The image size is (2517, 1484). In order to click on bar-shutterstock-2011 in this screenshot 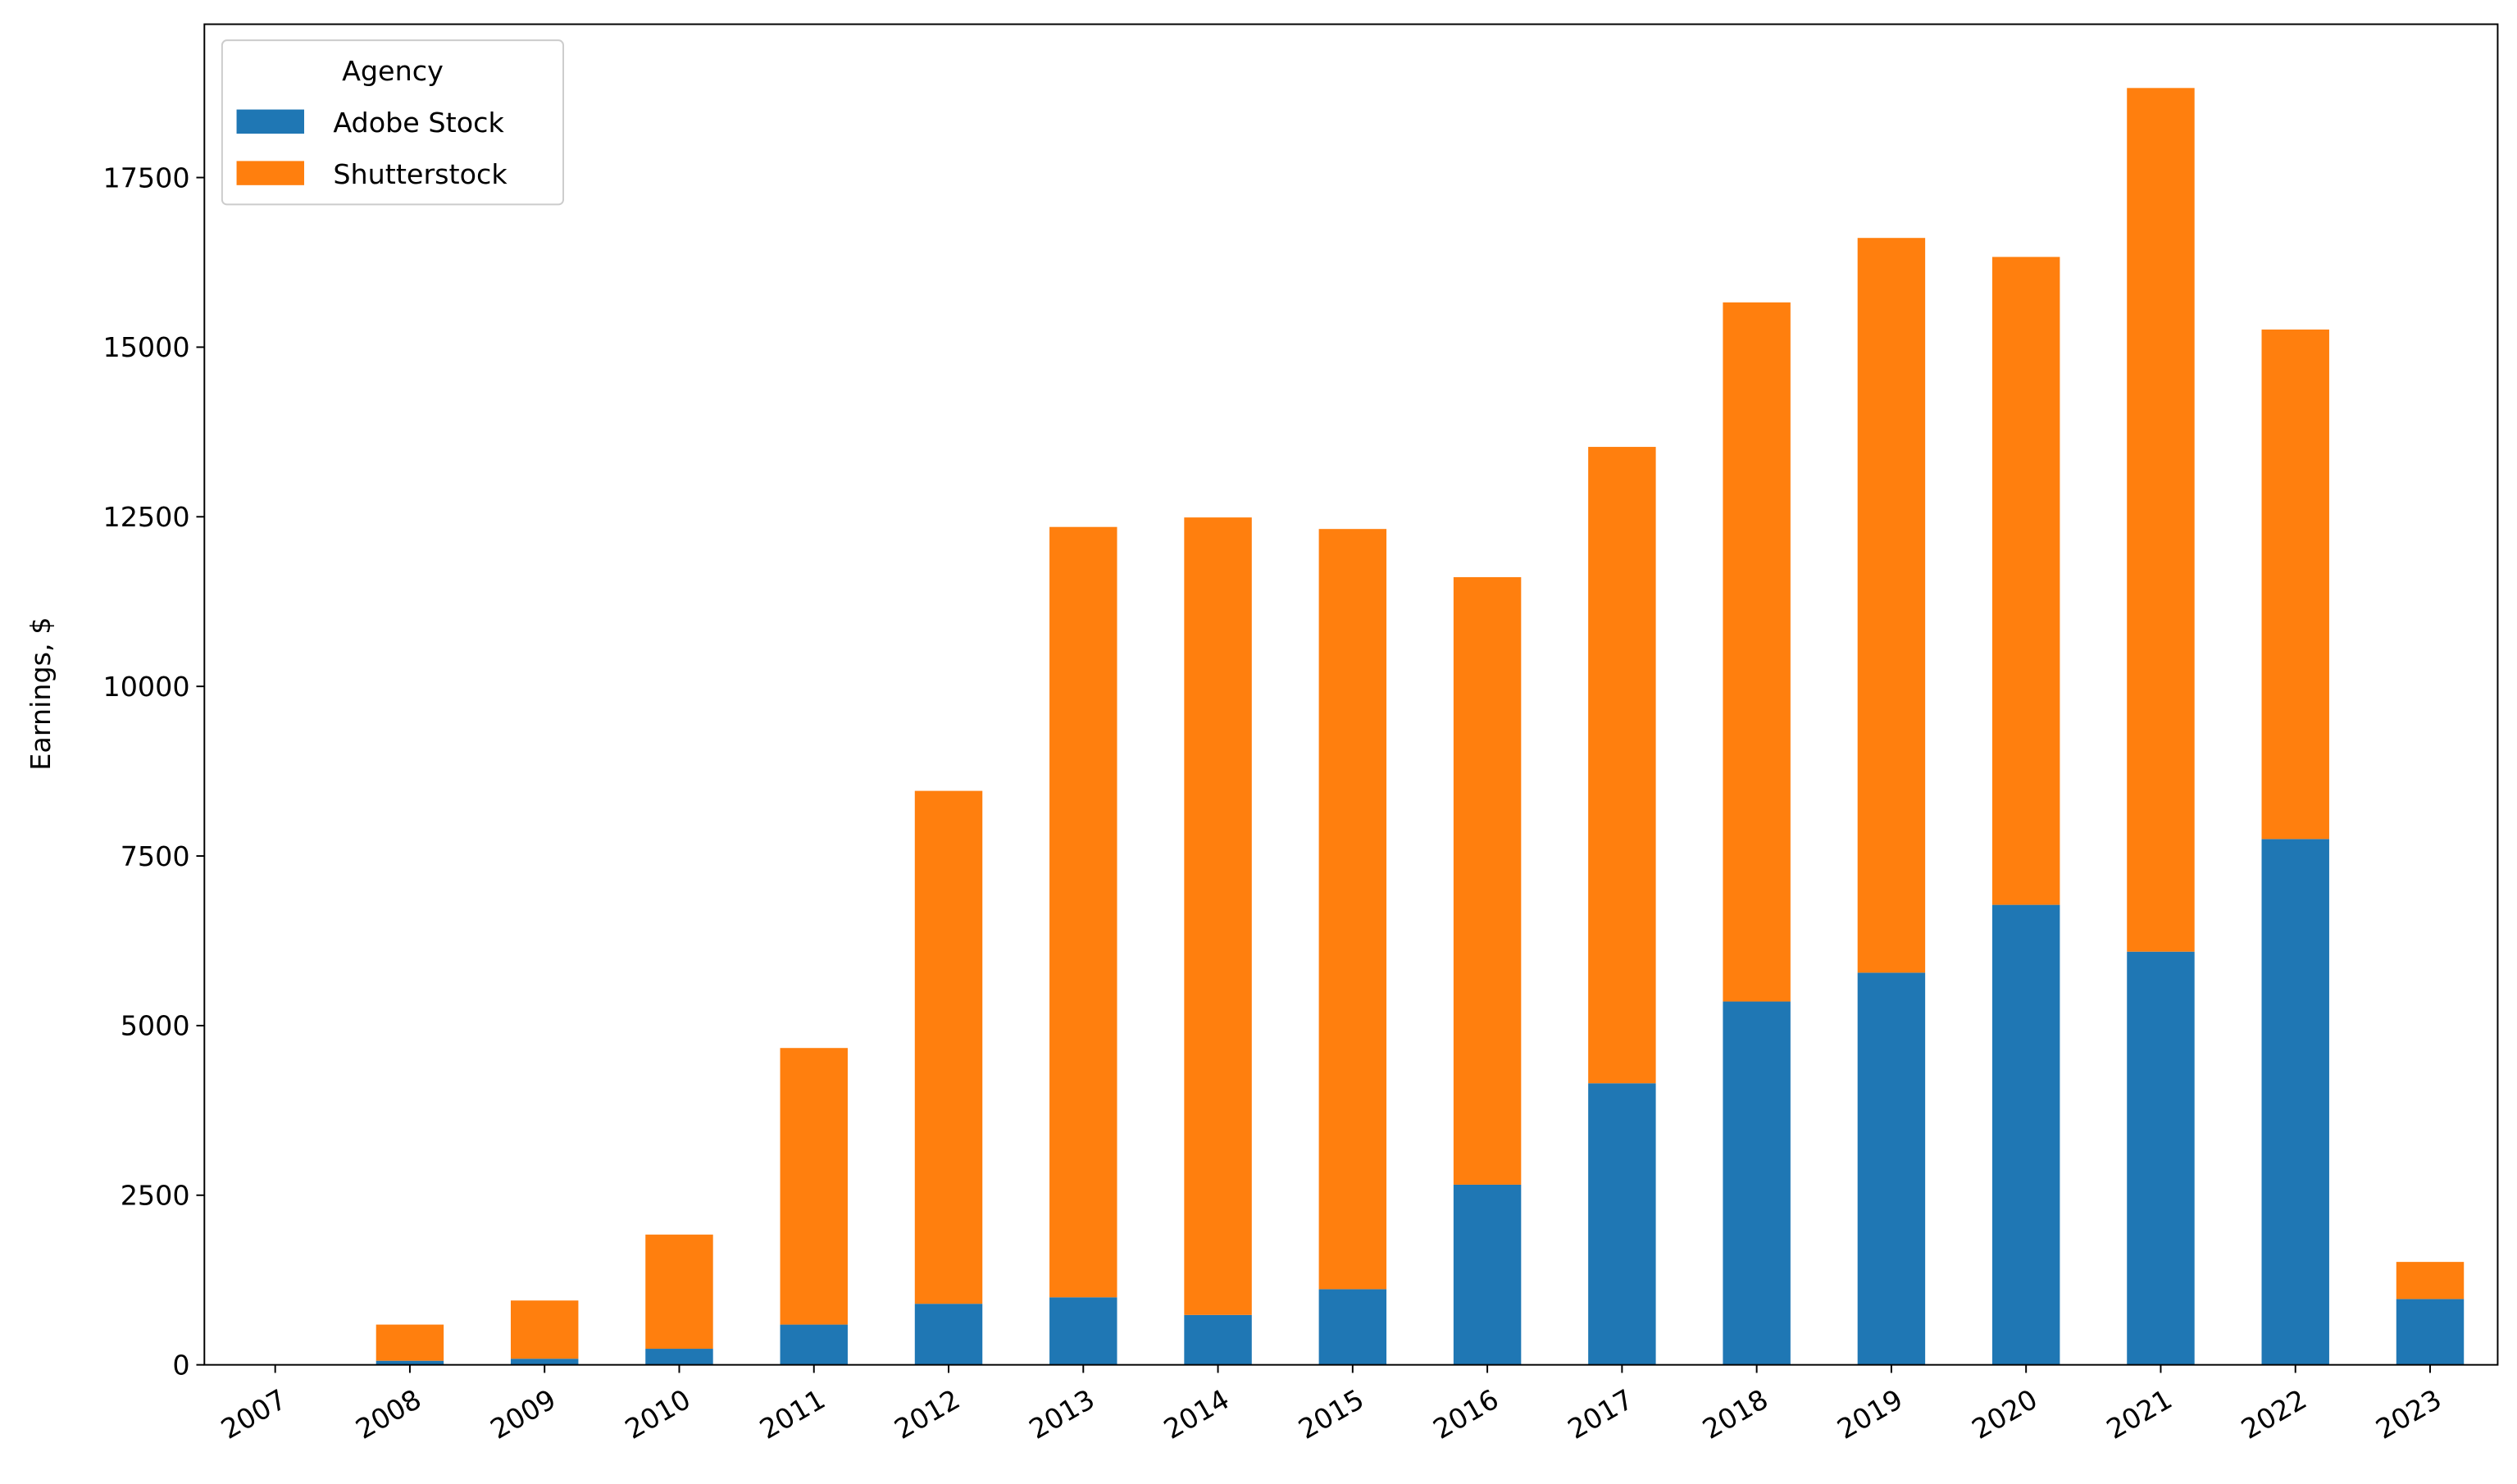, I will do `click(814, 1186)`.